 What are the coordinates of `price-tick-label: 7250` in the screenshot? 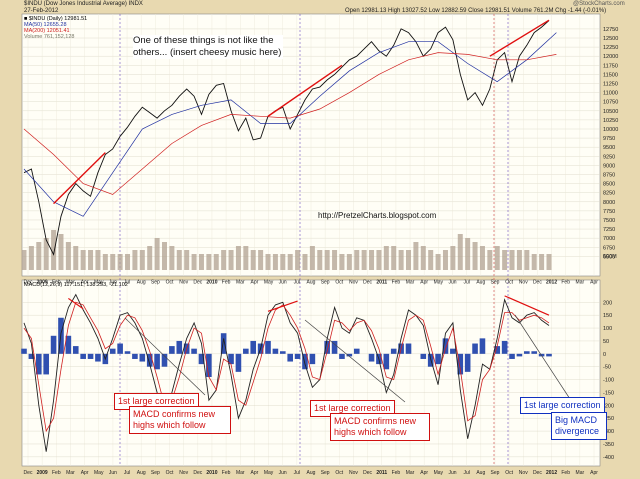 It's located at (609, 230).